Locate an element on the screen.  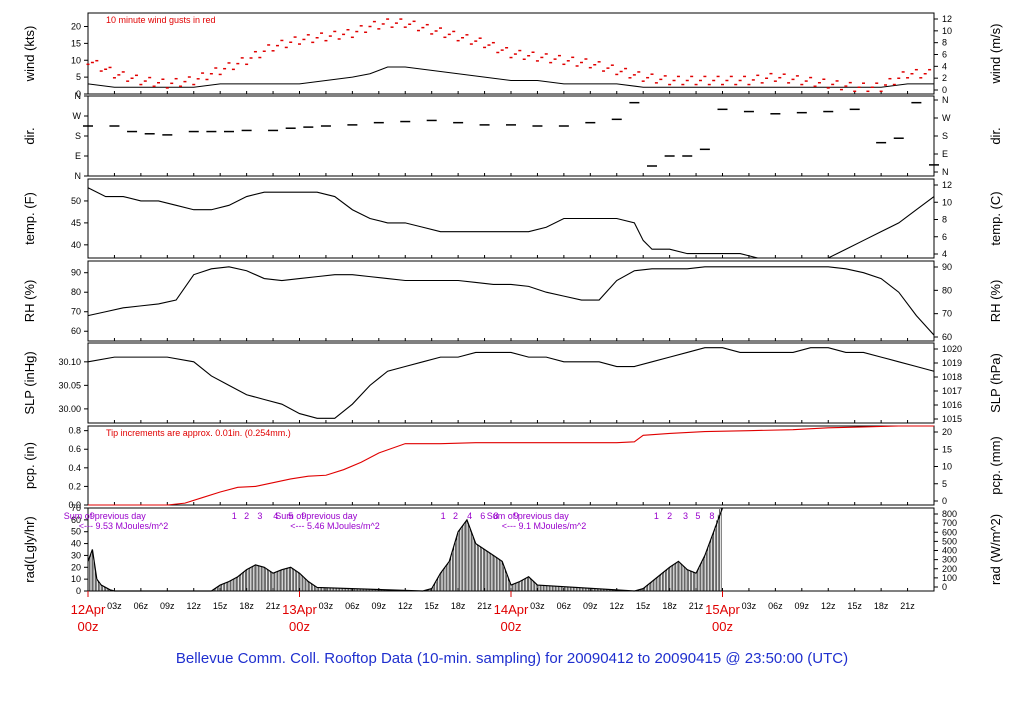
y-tick-label-right: 15 is located at coordinates (947, 449).